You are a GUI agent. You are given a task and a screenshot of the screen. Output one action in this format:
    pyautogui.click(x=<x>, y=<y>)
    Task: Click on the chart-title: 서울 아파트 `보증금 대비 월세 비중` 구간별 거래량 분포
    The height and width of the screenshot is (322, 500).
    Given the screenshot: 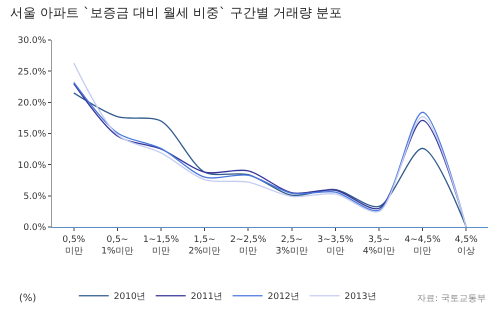 What is the action you would take?
    pyautogui.click(x=176, y=14)
    